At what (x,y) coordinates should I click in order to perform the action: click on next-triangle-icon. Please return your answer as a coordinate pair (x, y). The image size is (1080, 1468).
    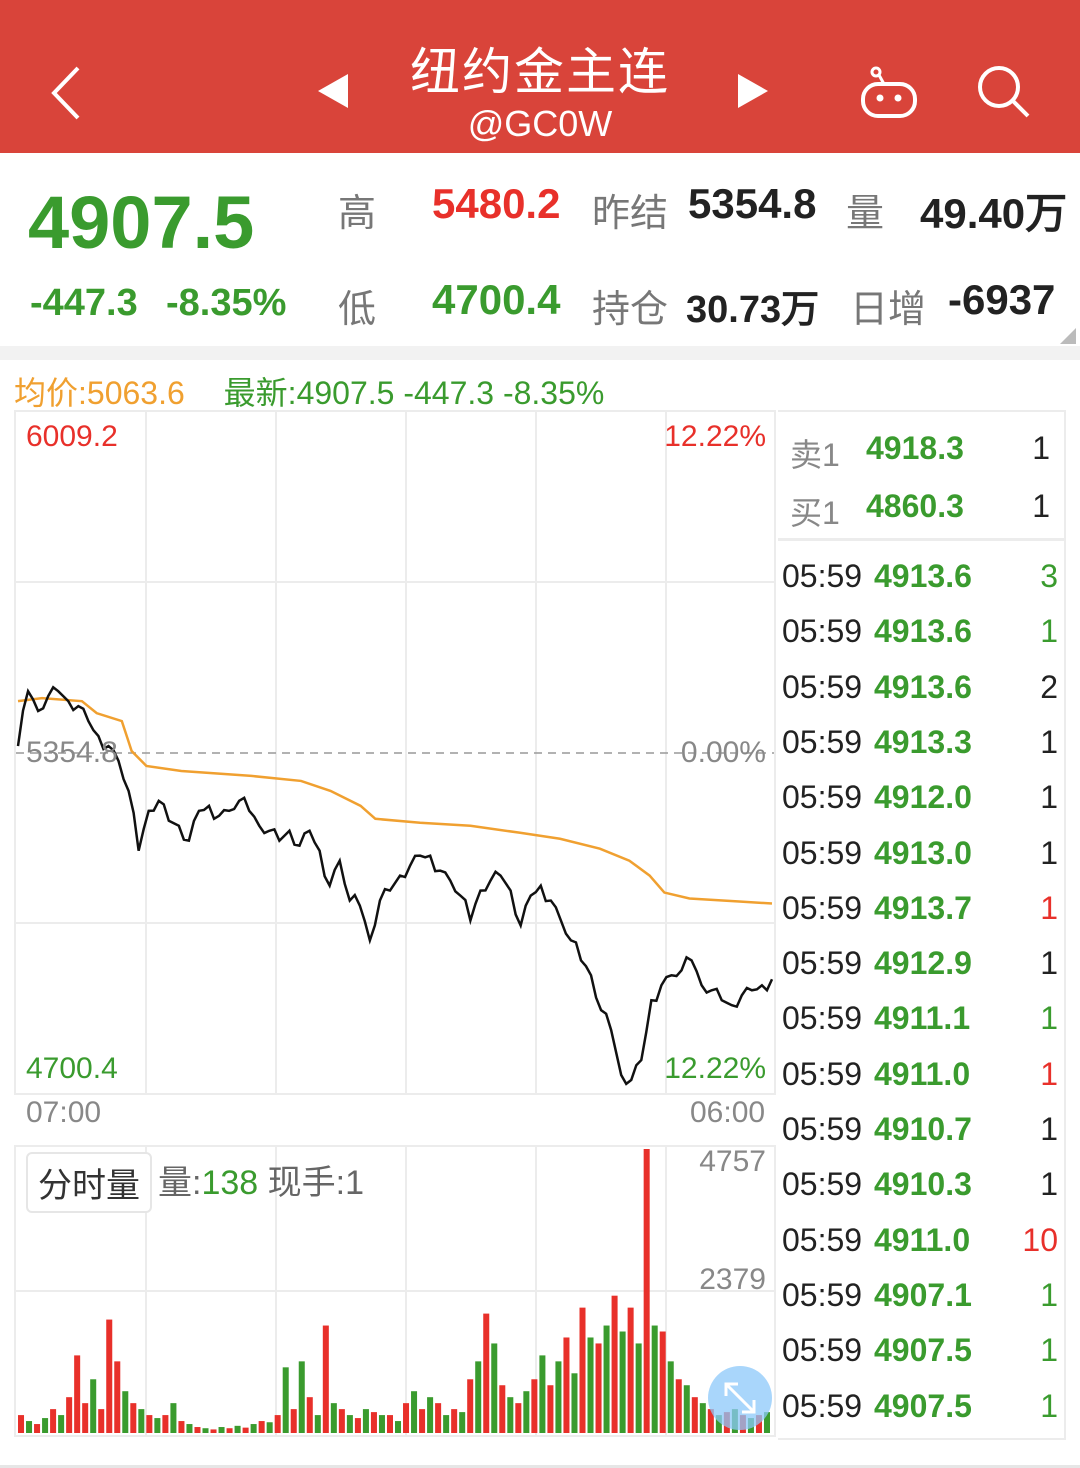
    Looking at the image, I should click on (753, 91).